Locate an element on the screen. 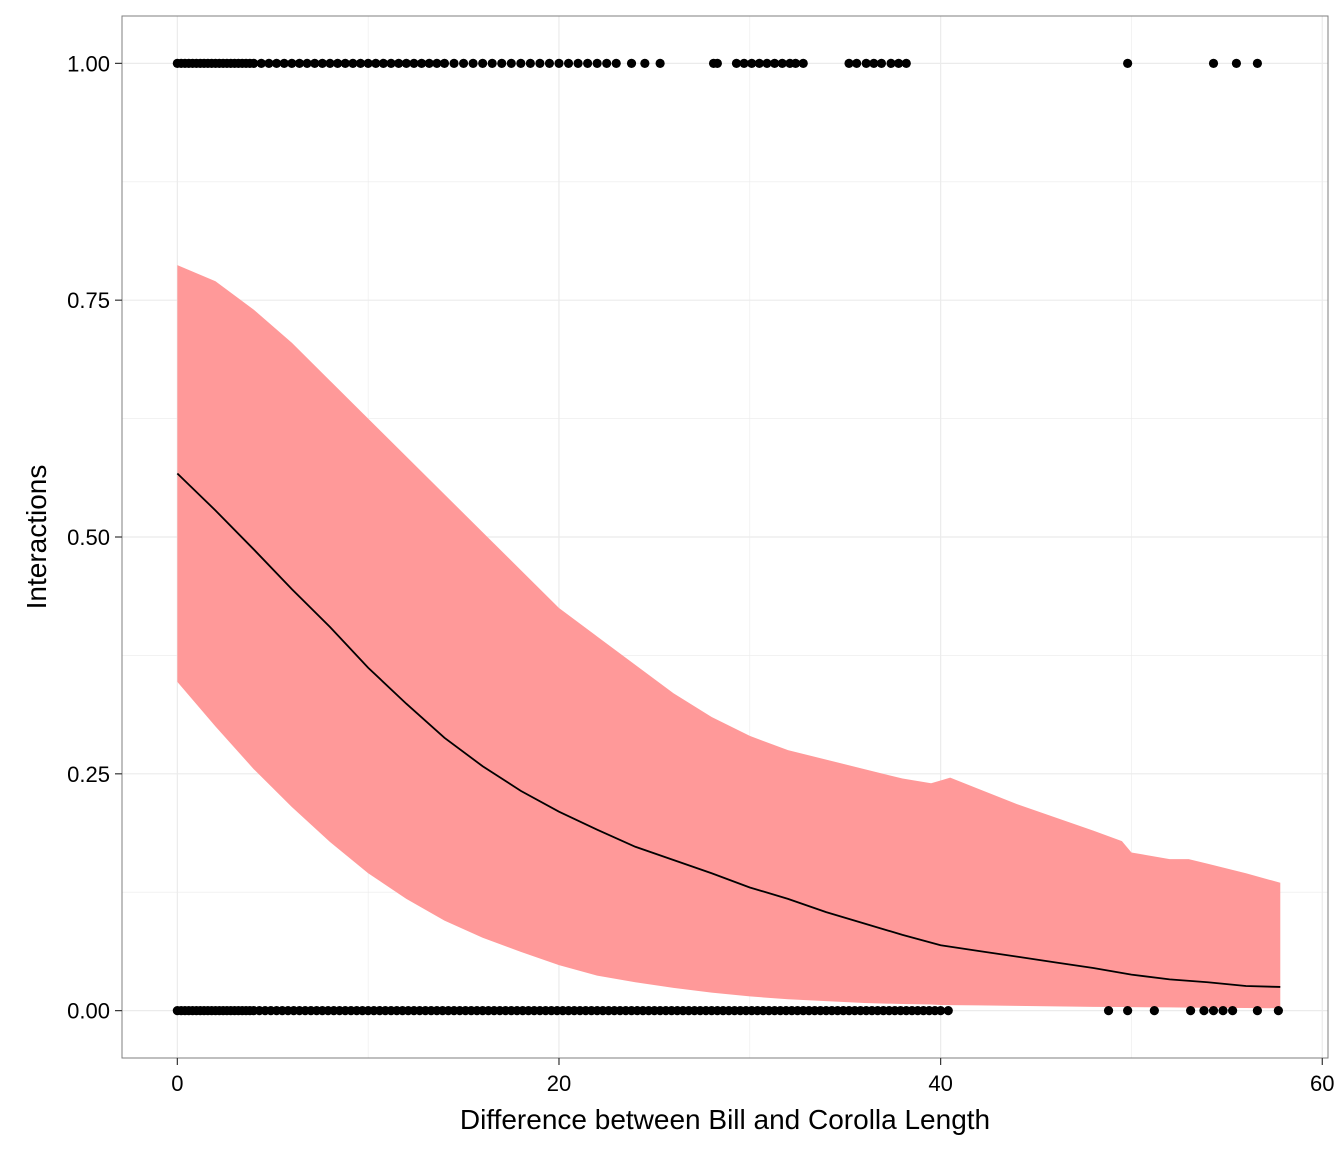 The height and width of the screenshot is (1152, 1344). x-tick-label: 20 is located at coordinates (559, 1083).